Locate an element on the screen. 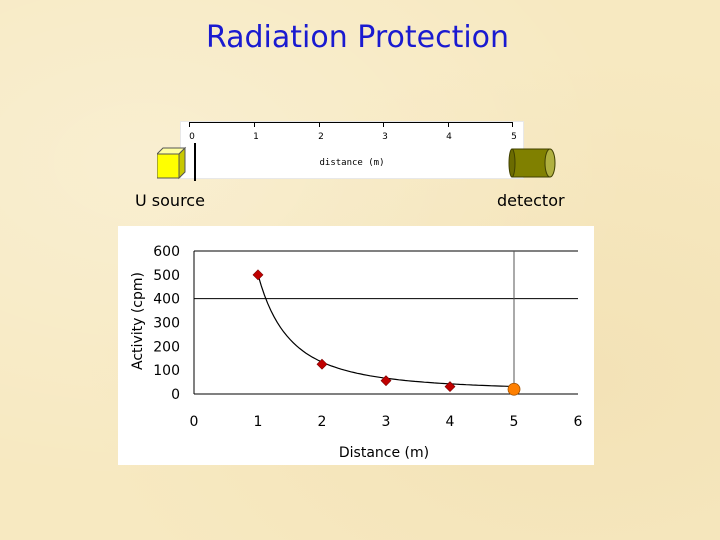 The width and height of the screenshot is (720, 540). x-tick-label: 0 is located at coordinates (194, 422).